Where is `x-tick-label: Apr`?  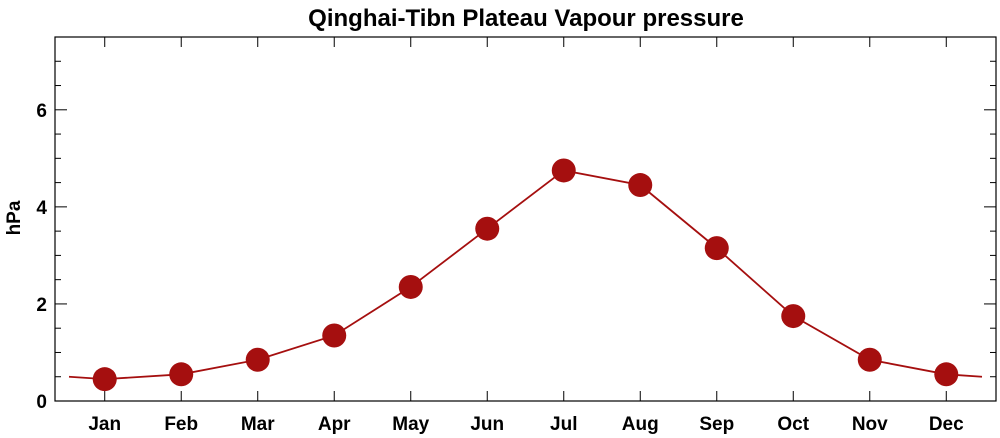 x-tick-label: Apr is located at coordinates (334, 424).